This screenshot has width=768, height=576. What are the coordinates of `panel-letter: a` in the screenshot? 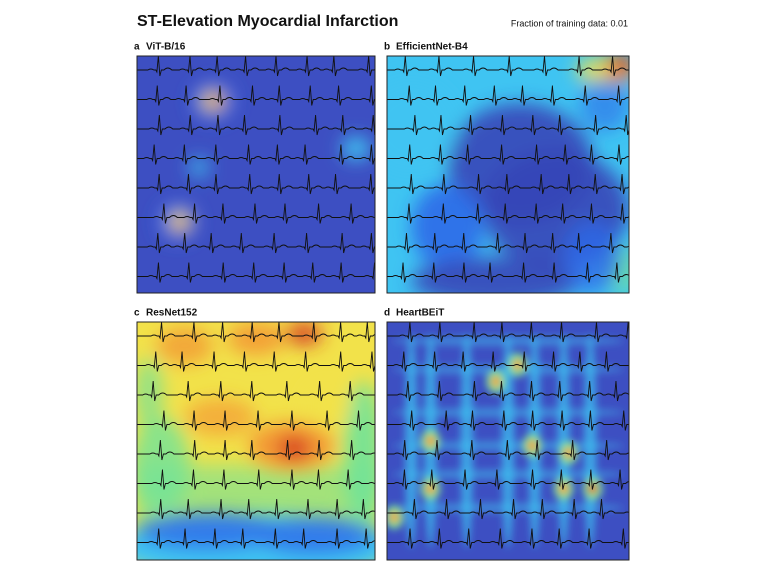 It's located at (137, 47).